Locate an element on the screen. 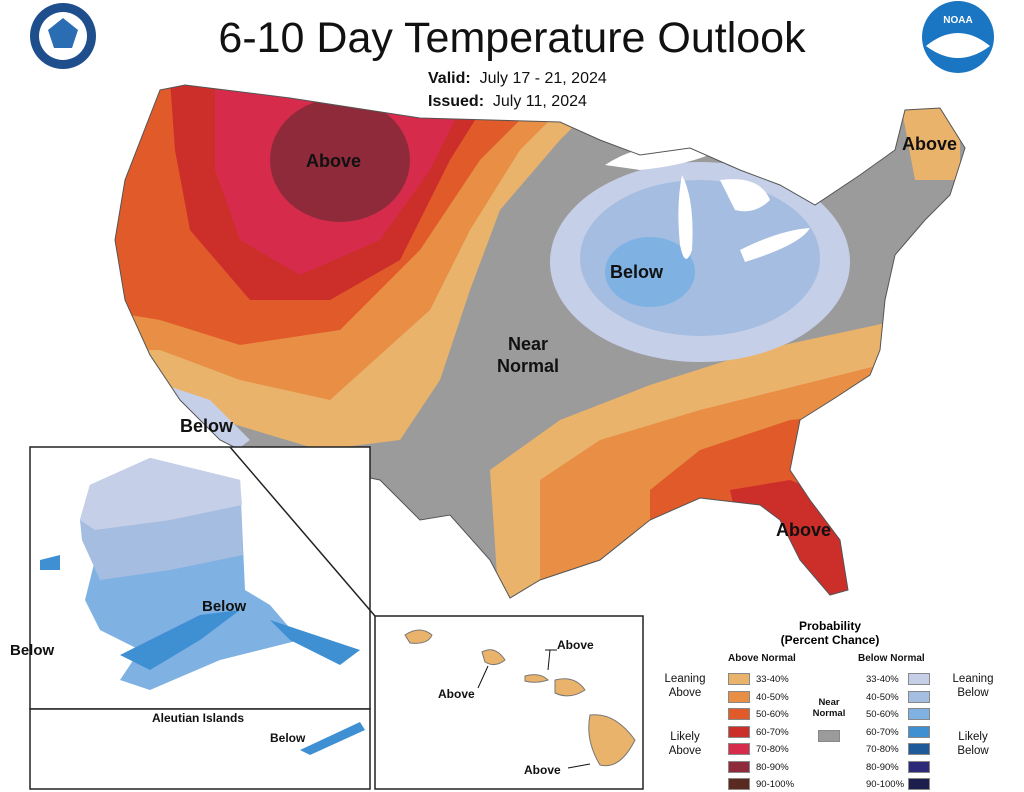 Image resolution: width=1024 pixels, height=792 pixels. legend-below-label-4: 70-80% is located at coordinates (882, 749).